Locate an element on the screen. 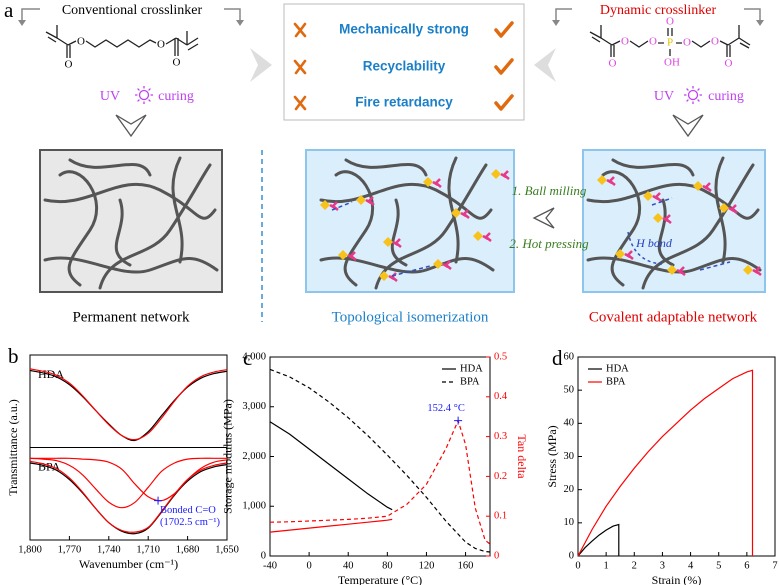 Image resolution: width=779 pixels, height=585 pixels. x-axis-label: Strain (%) is located at coordinates (677, 579).